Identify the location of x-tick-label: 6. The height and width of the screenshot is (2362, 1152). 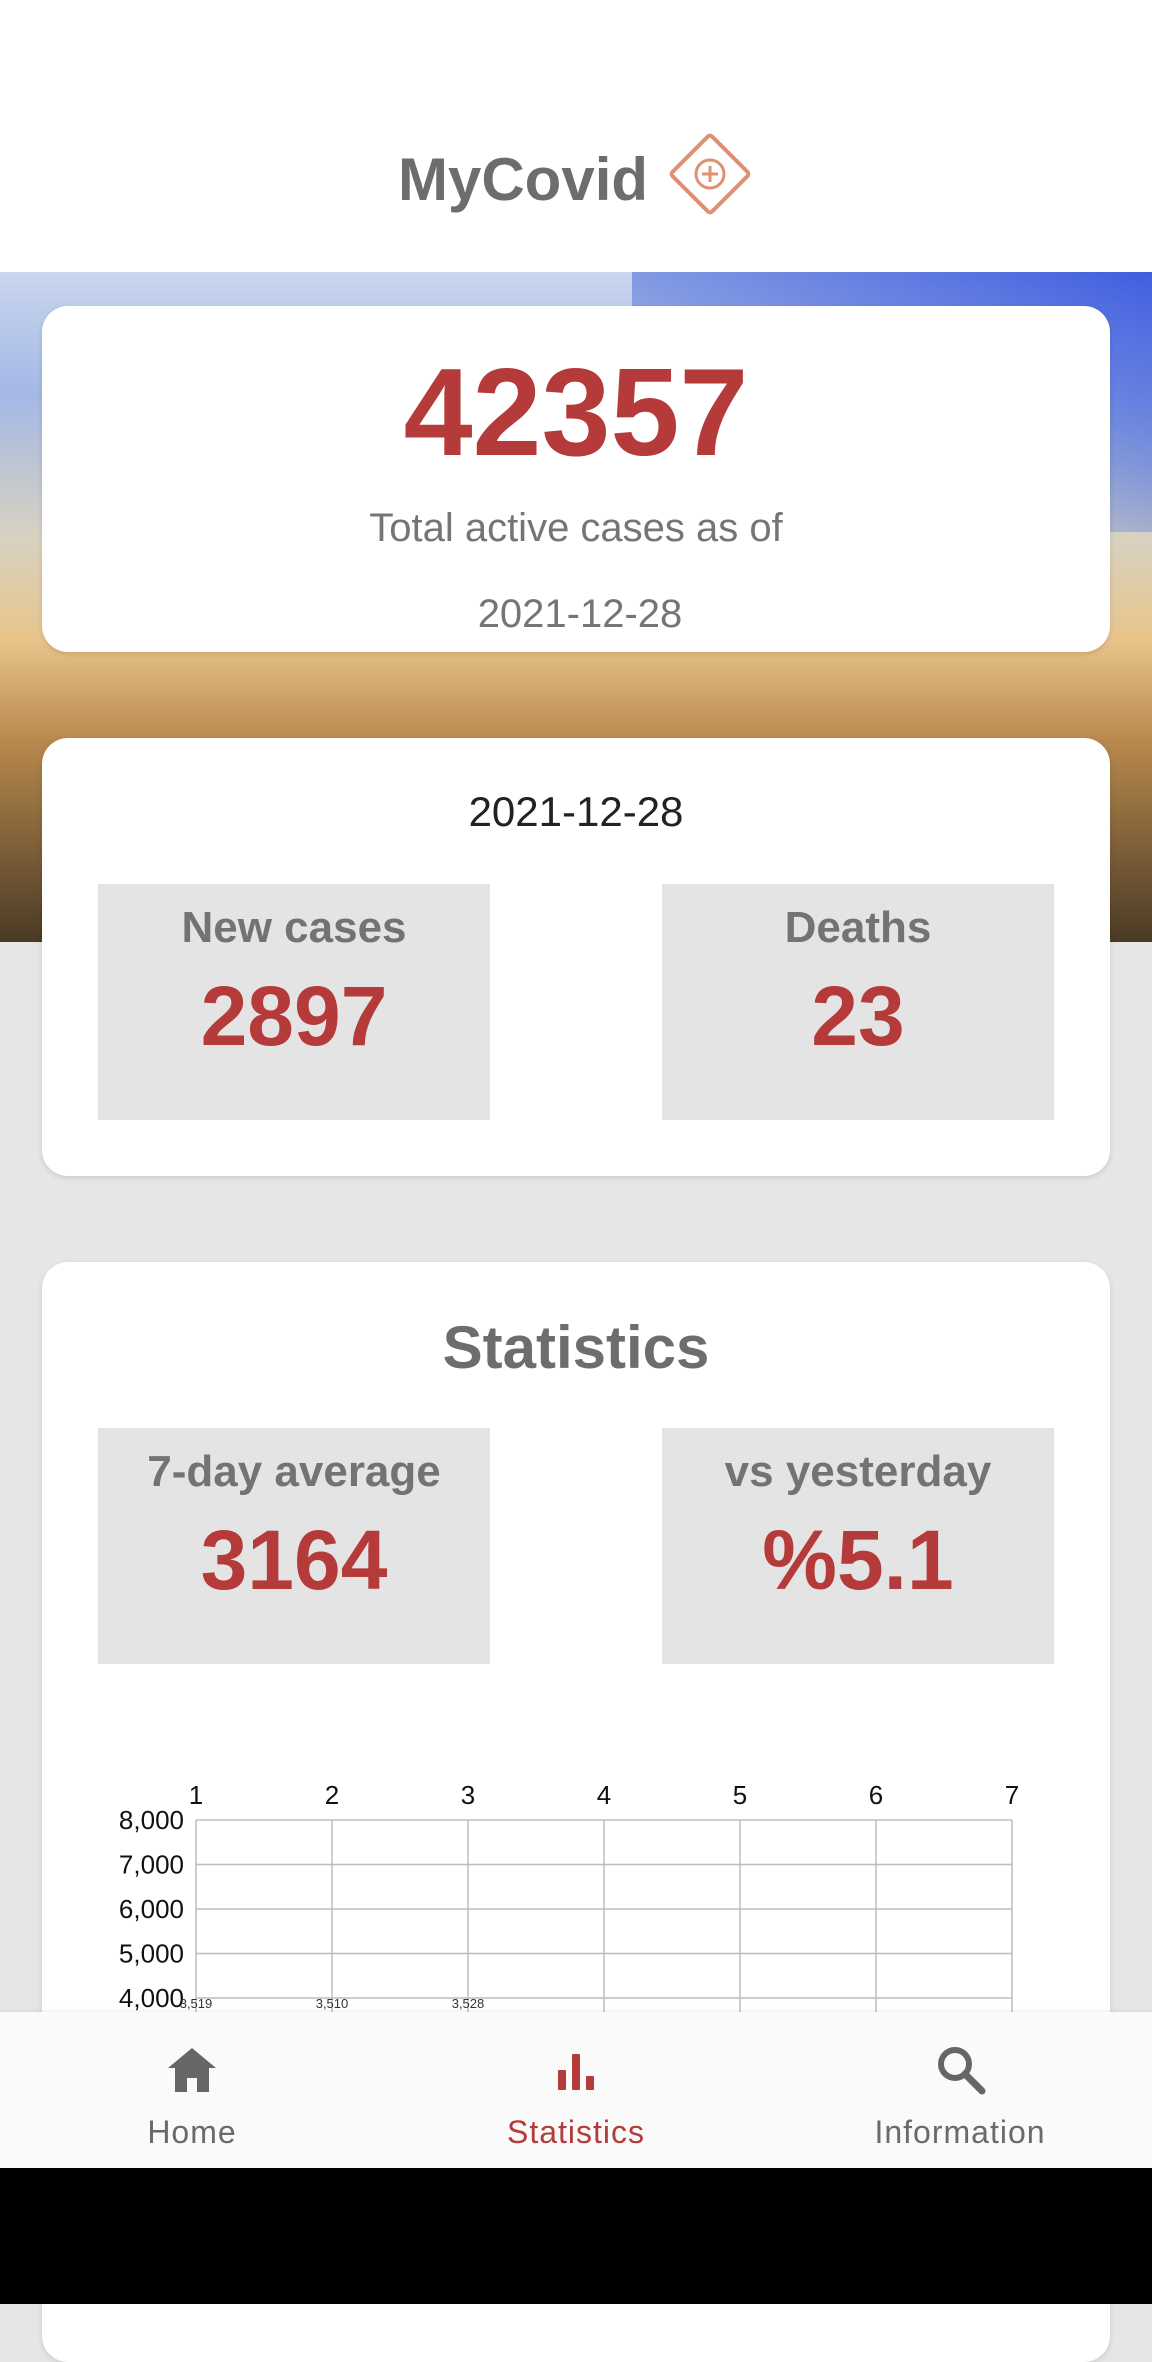
(876, 1795).